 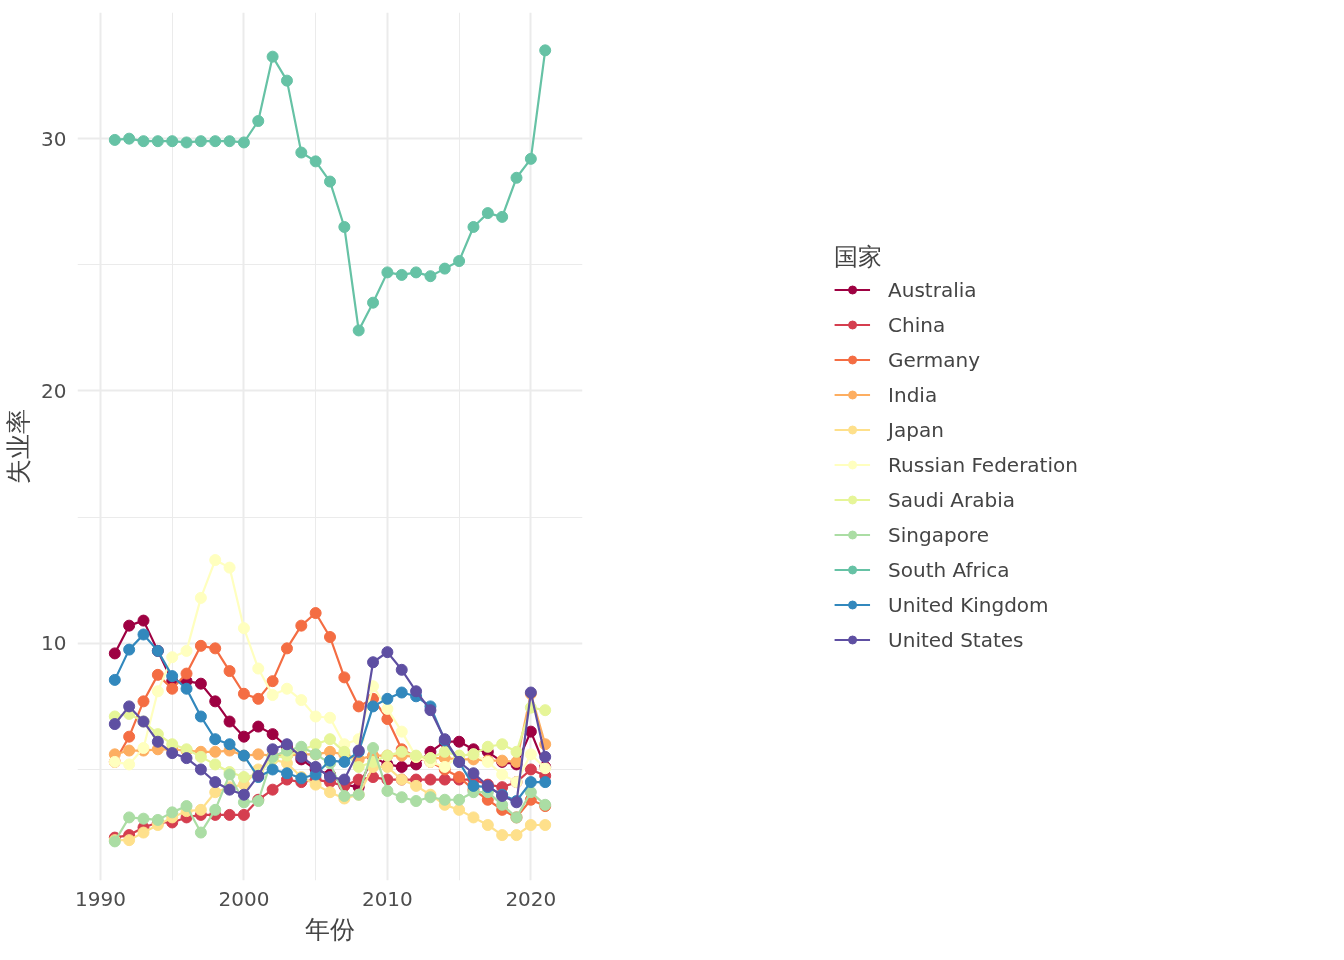 What do you see at coordinates (54, 138) in the screenshot?
I see `y-tick-label: 30` at bounding box center [54, 138].